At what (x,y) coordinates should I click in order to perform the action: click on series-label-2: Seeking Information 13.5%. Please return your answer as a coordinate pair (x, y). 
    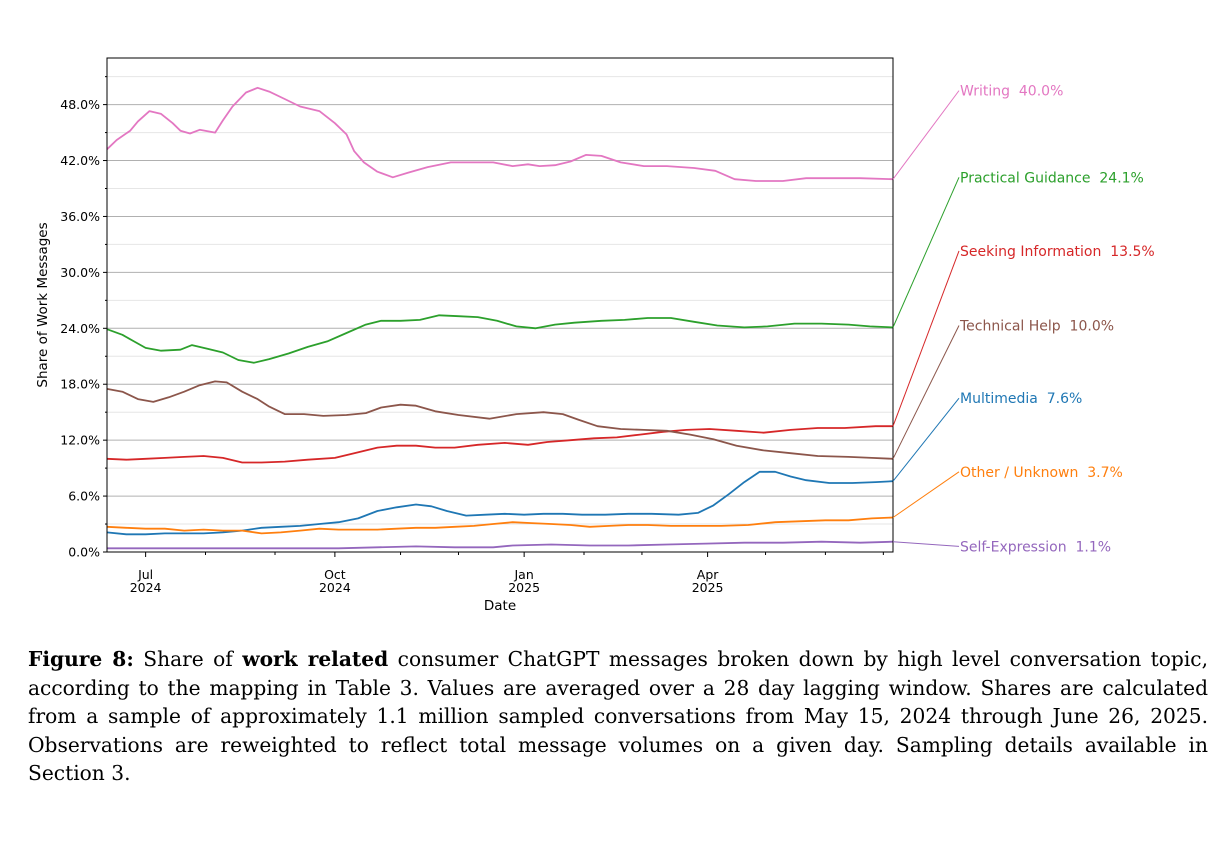
    Looking at the image, I should click on (1057, 252).